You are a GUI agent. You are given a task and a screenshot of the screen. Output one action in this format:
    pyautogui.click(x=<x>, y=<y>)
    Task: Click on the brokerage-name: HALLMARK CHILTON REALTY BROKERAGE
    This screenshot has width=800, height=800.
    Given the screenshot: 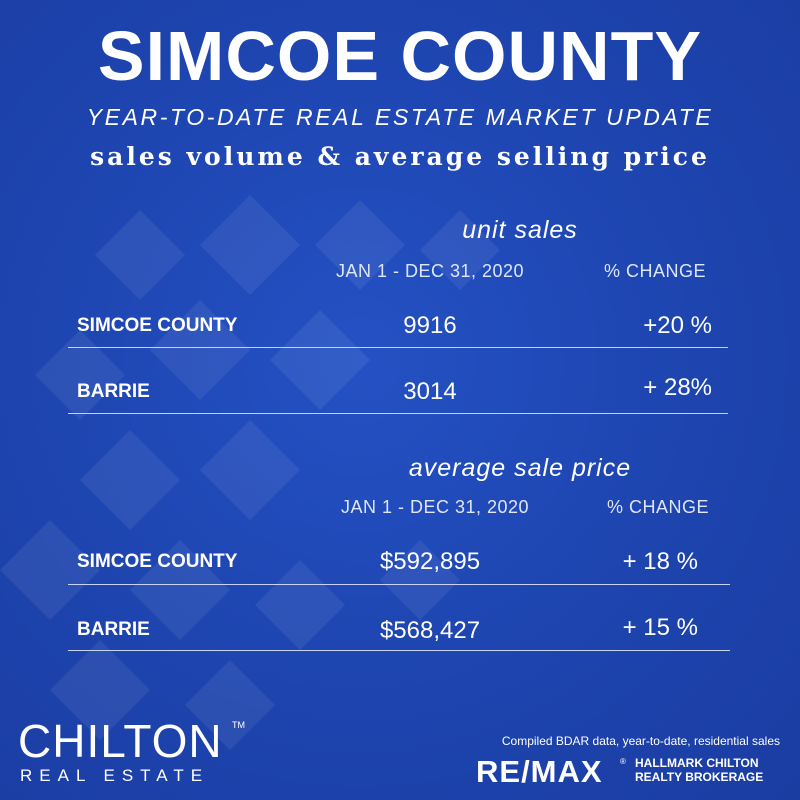 What is the action you would take?
    pyautogui.click(x=699, y=770)
    